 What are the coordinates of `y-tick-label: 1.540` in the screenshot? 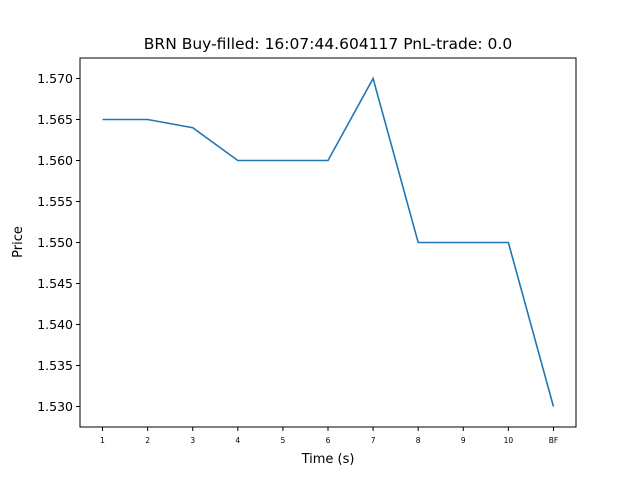 It's located at (55, 324).